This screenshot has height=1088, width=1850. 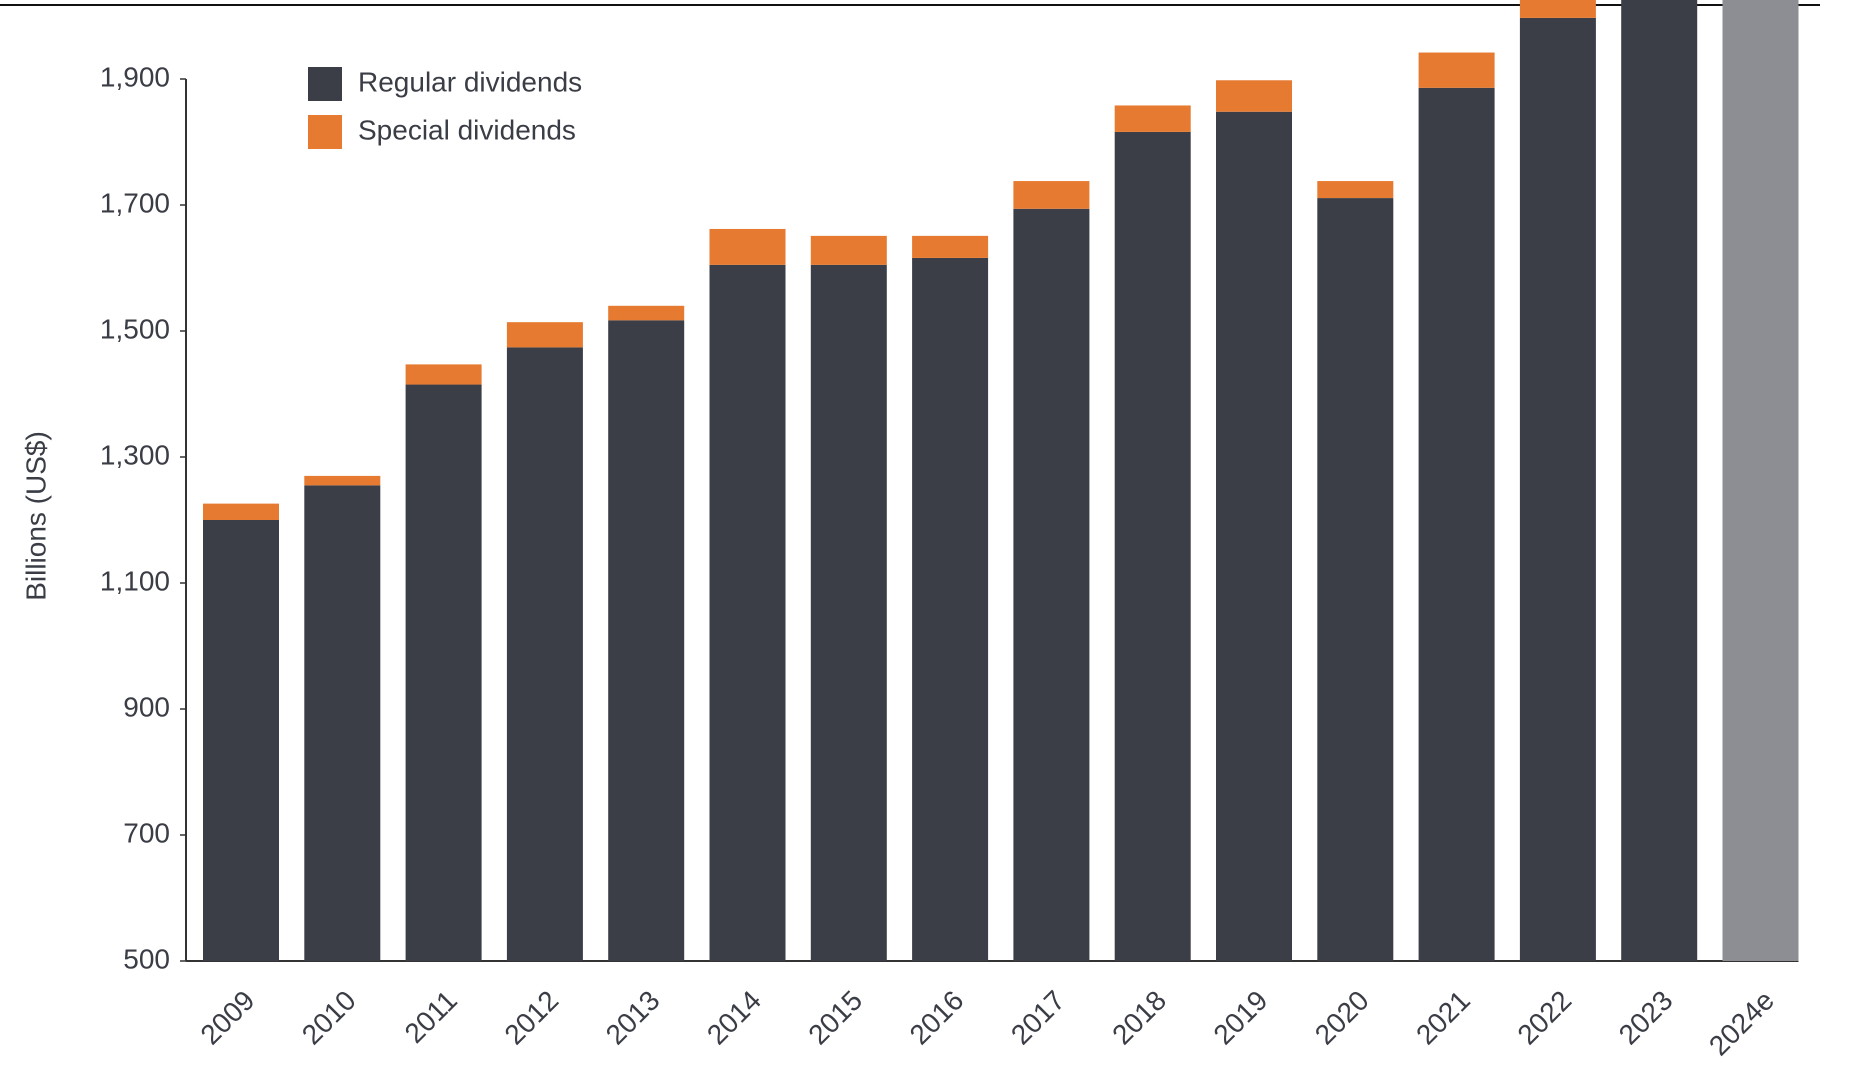 What do you see at coordinates (1038, 1018) in the screenshot?
I see `x-tick-label: 2017` at bounding box center [1038, 1018].